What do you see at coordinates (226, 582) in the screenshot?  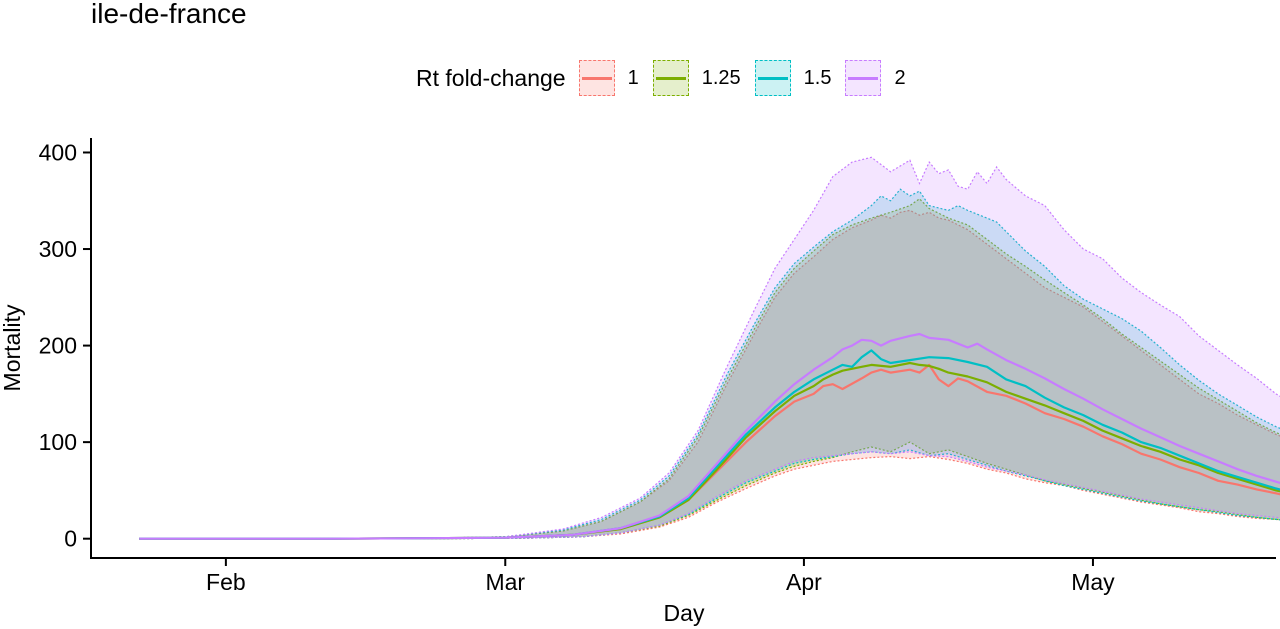 I see `x-tick-label: Feb` at bounding box center [226, 582].